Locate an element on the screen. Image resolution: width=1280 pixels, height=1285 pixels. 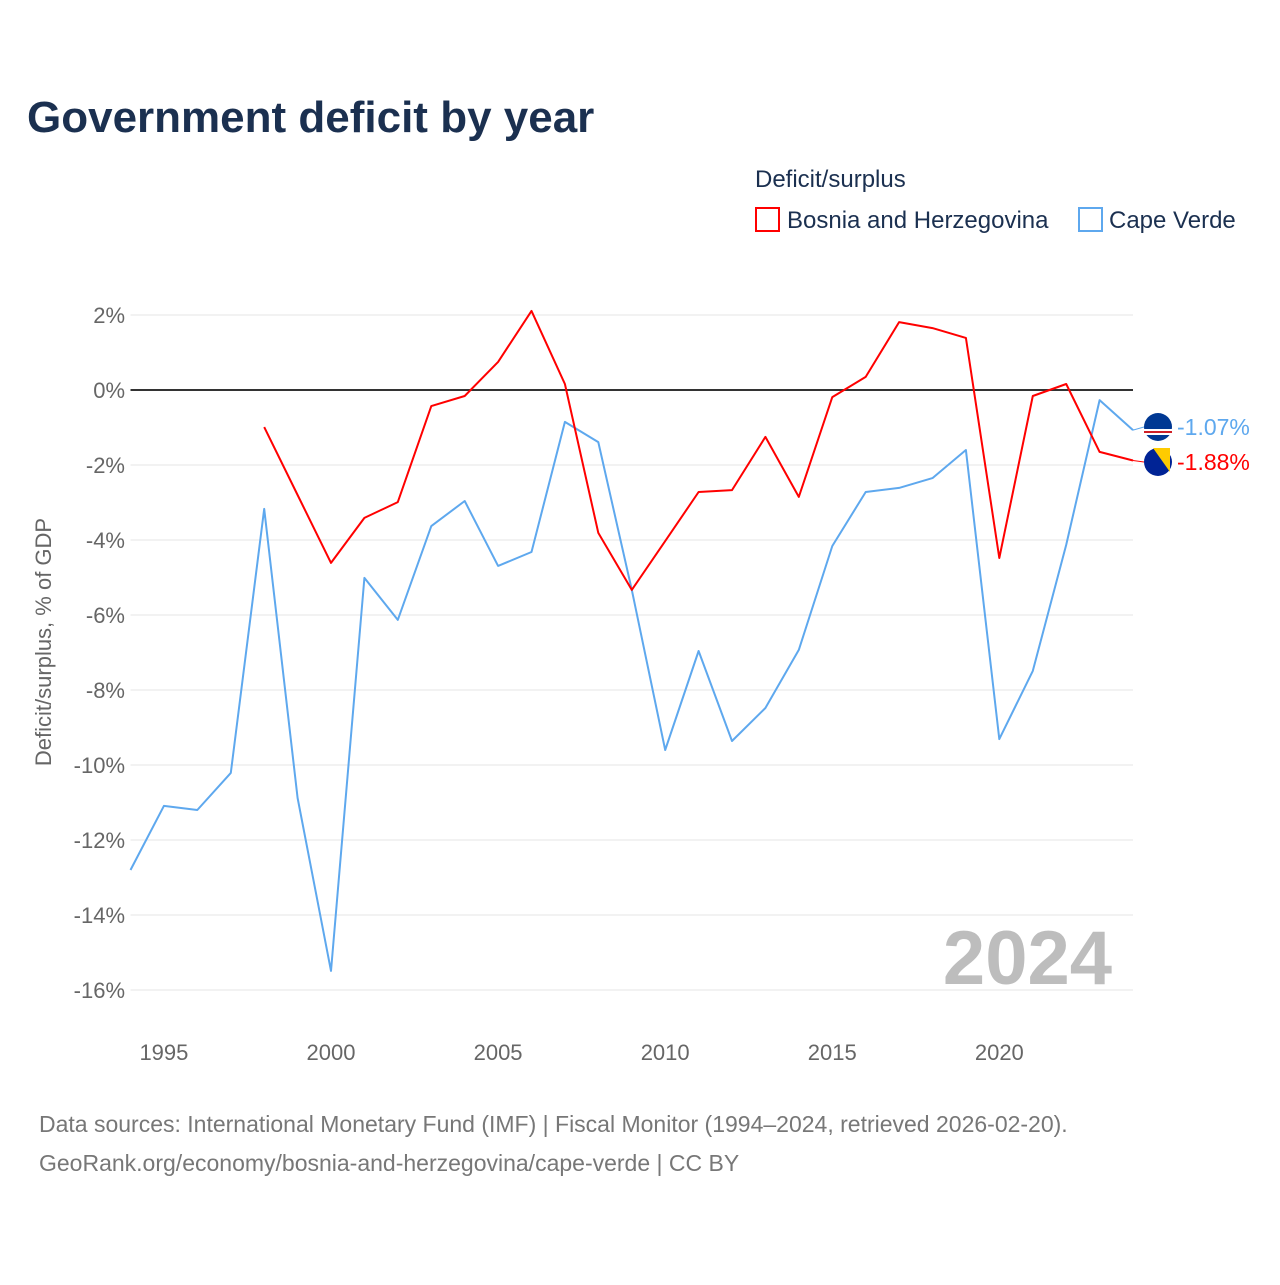
x-tick-label: 1995 is located at coordinates (163, 1052).